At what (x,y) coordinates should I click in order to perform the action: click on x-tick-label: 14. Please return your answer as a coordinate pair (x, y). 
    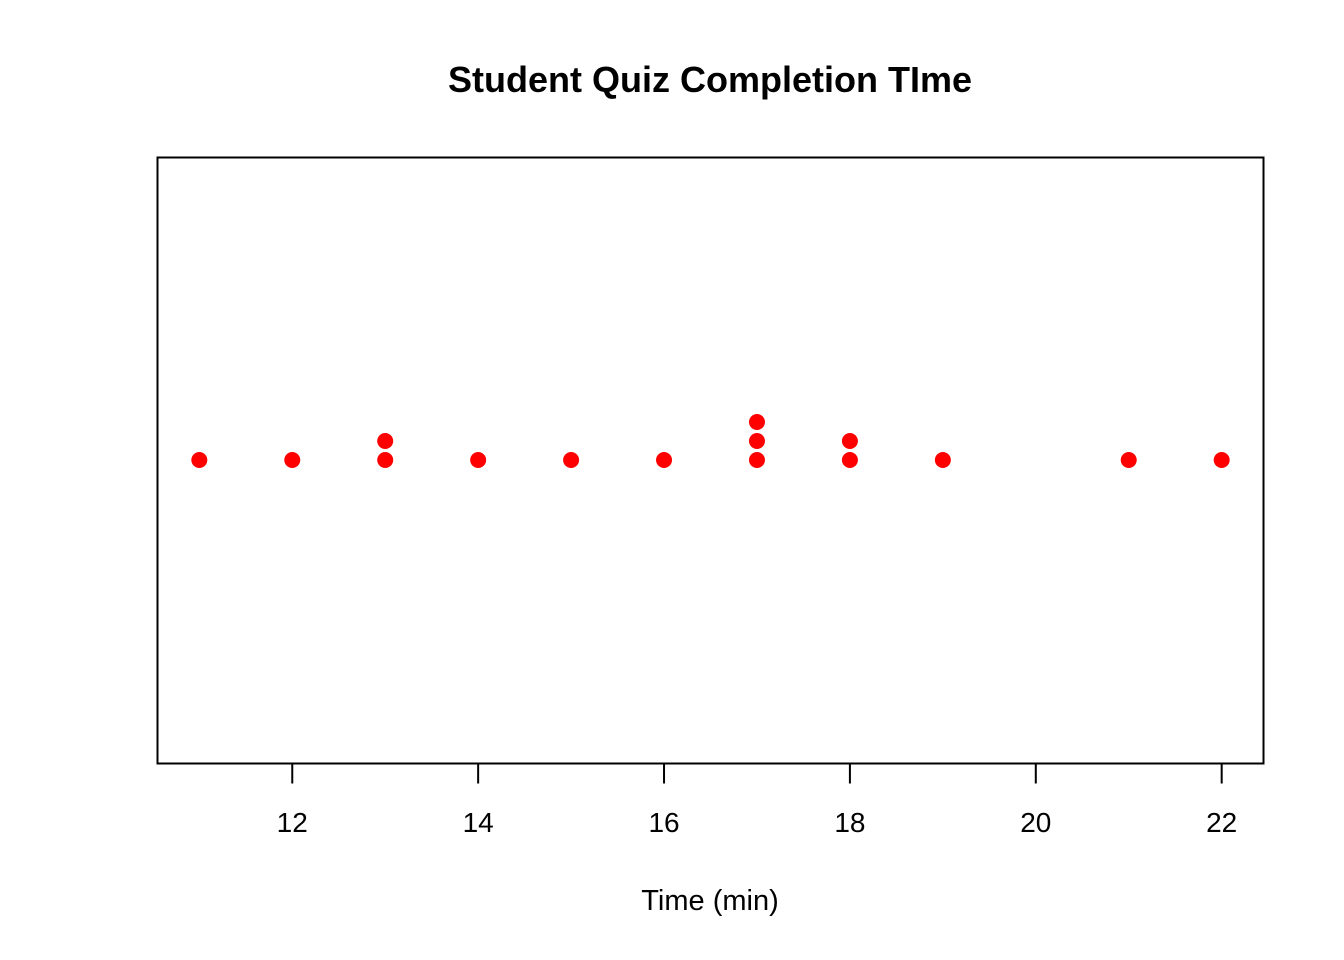
    Looking at the image, I should click on (478, 822).